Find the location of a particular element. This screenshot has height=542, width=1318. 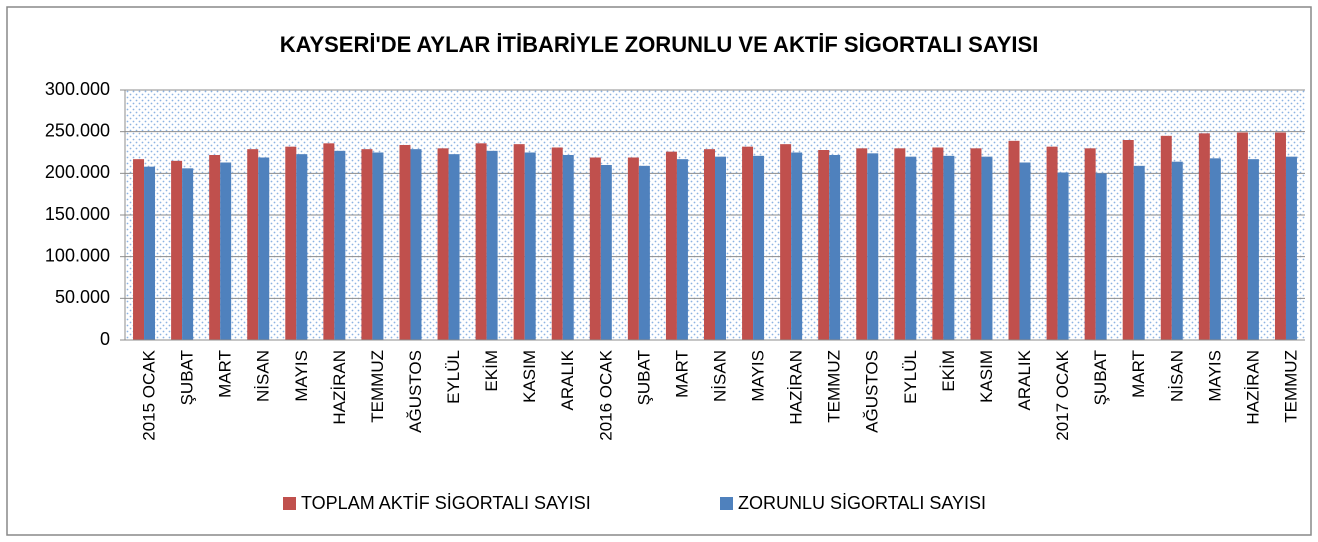

y-tick-label: 150.000 is located at coordinates (77, 214).